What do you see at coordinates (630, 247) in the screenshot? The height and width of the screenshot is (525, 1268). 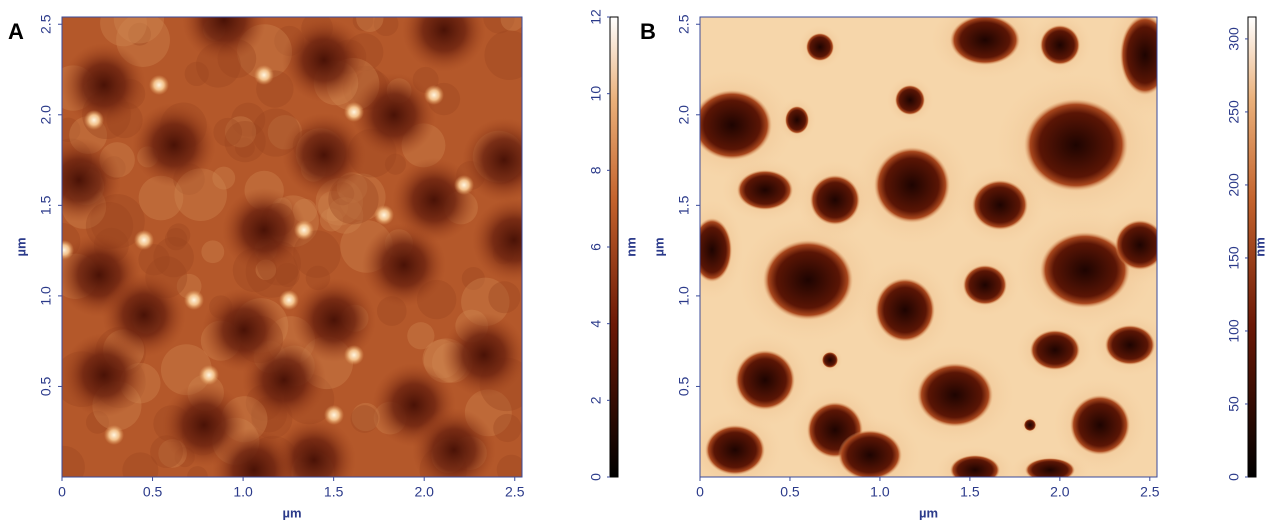 I see `colorbar-label: nm` at bounding box center [630, 247].